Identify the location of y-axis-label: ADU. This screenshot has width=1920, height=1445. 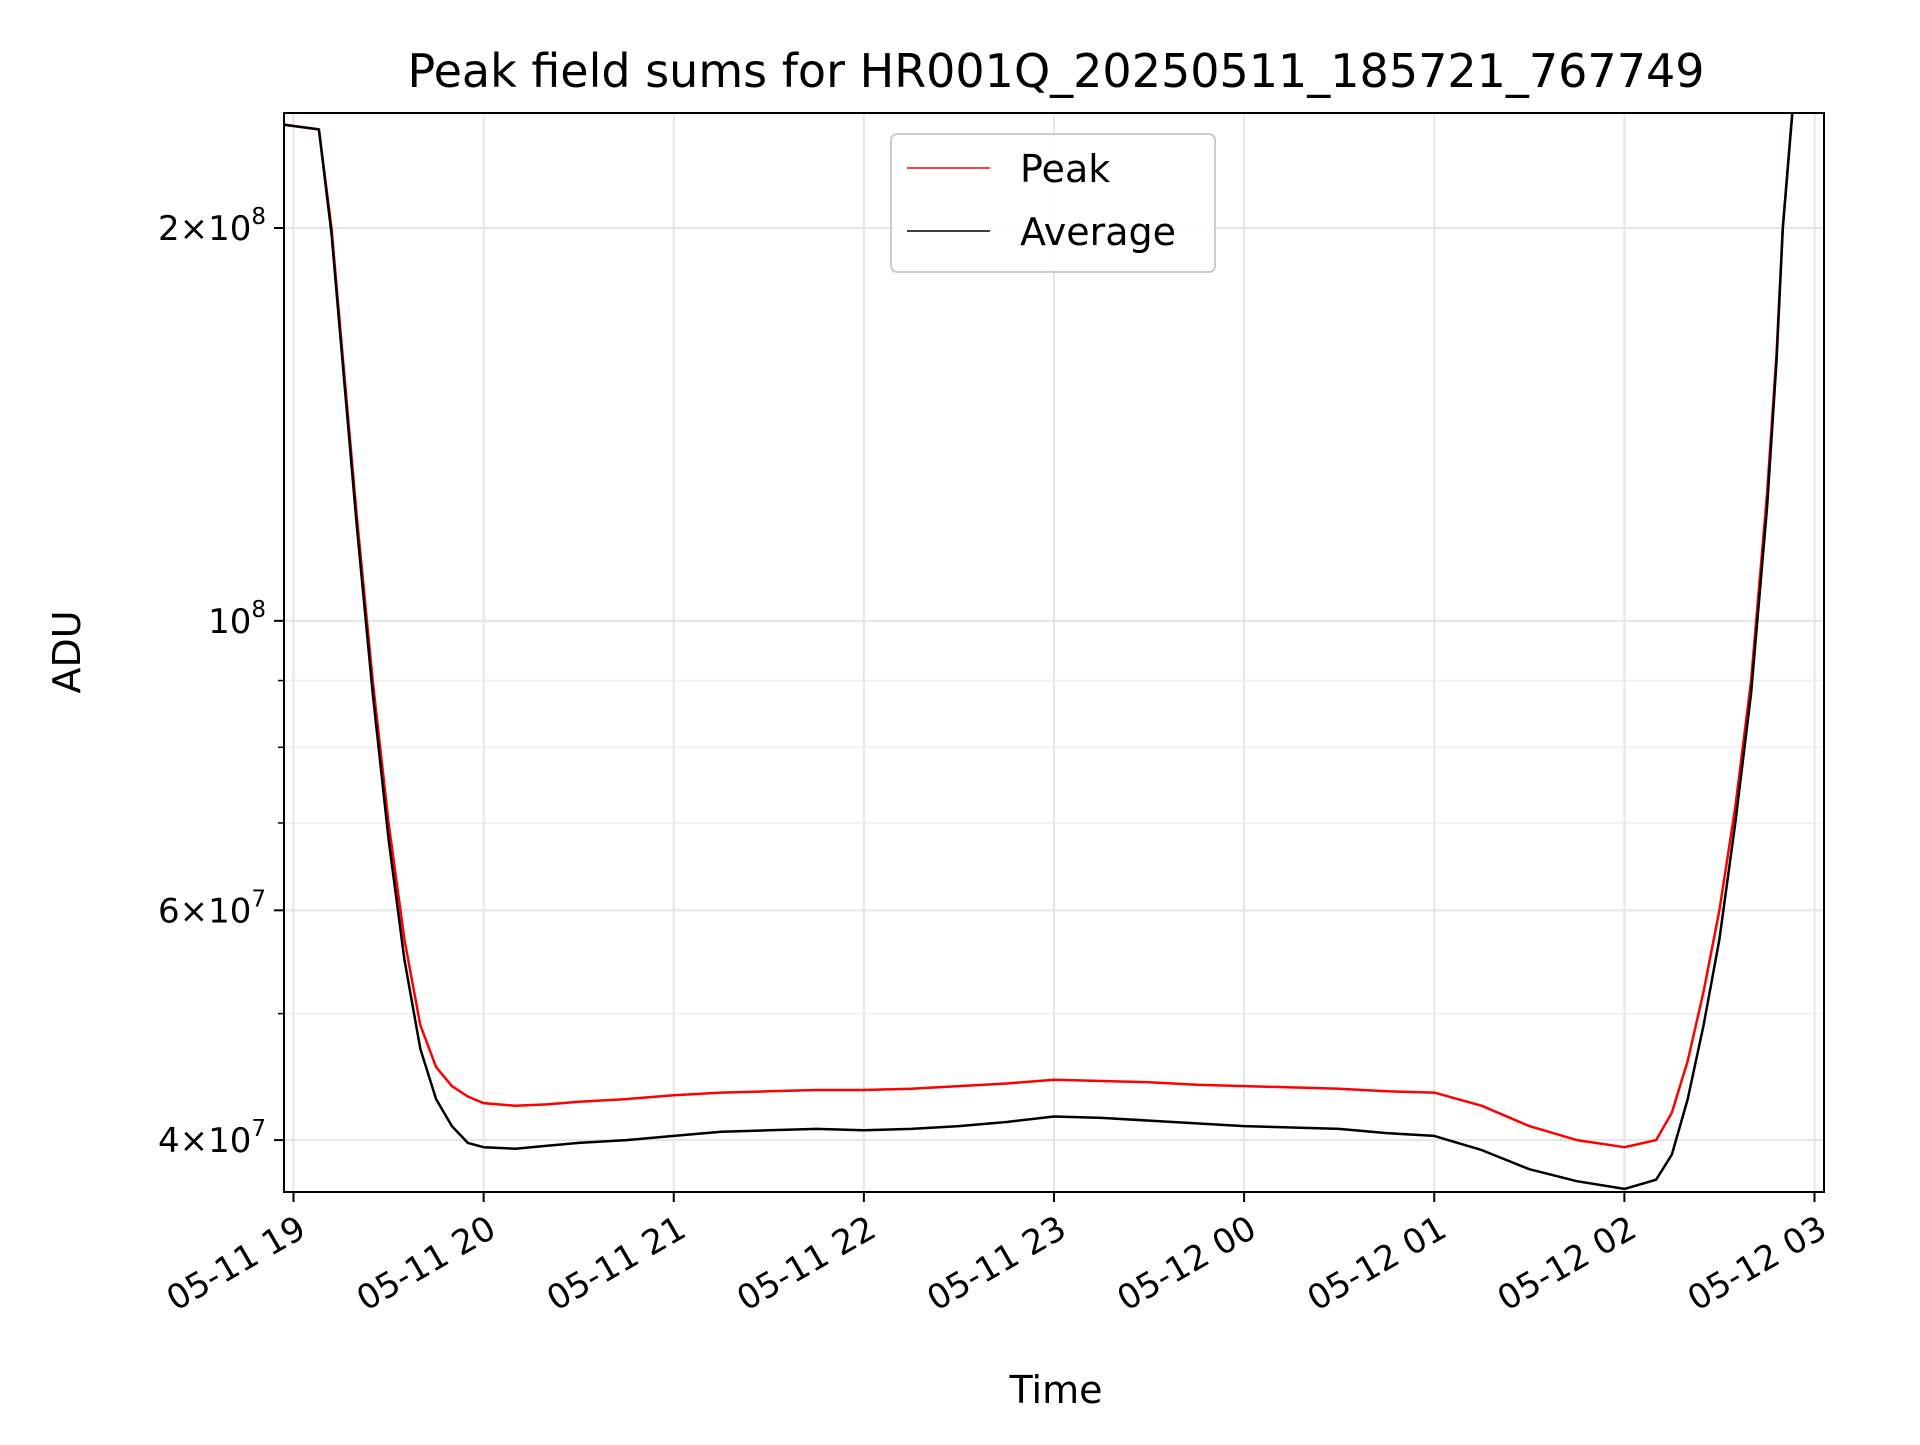
(67, 651).